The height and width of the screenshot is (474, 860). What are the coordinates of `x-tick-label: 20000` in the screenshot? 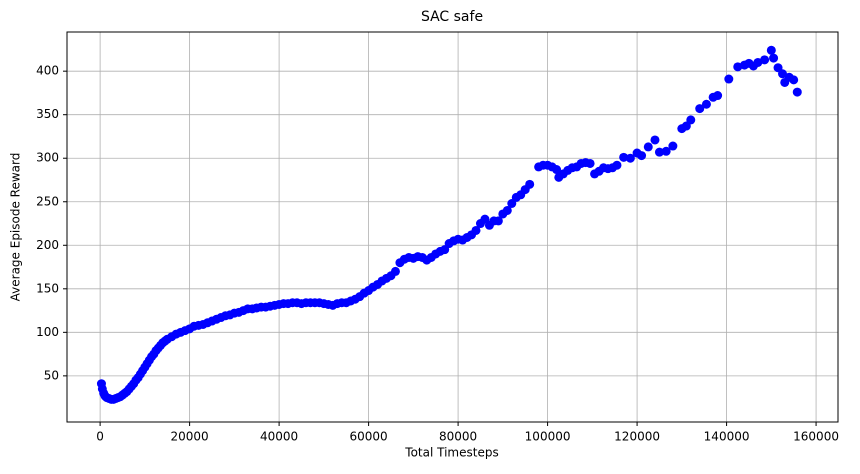 It's located at (190, 437).